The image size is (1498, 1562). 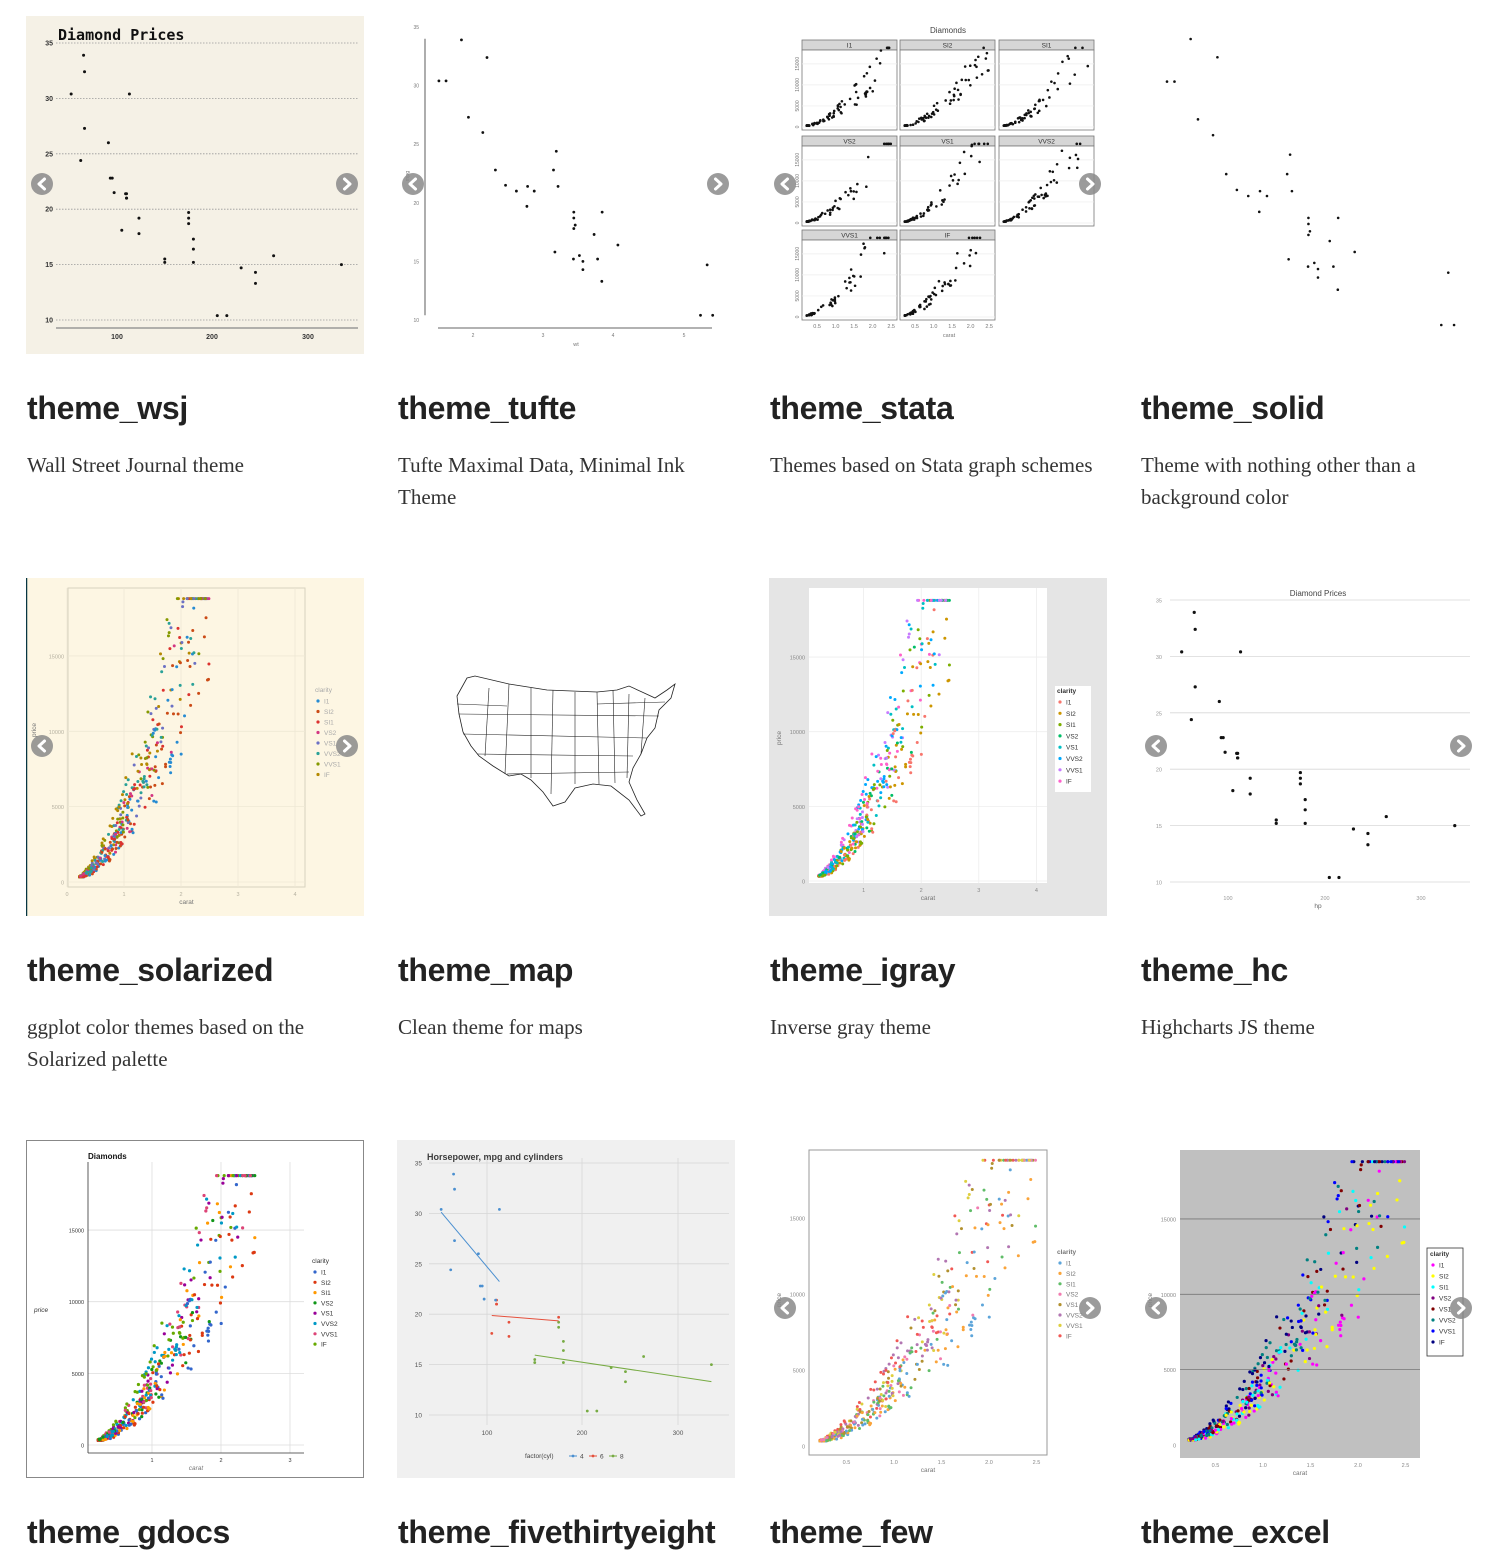 I want to click on theme-name: theme_wsj, so click(x=107, y=408).